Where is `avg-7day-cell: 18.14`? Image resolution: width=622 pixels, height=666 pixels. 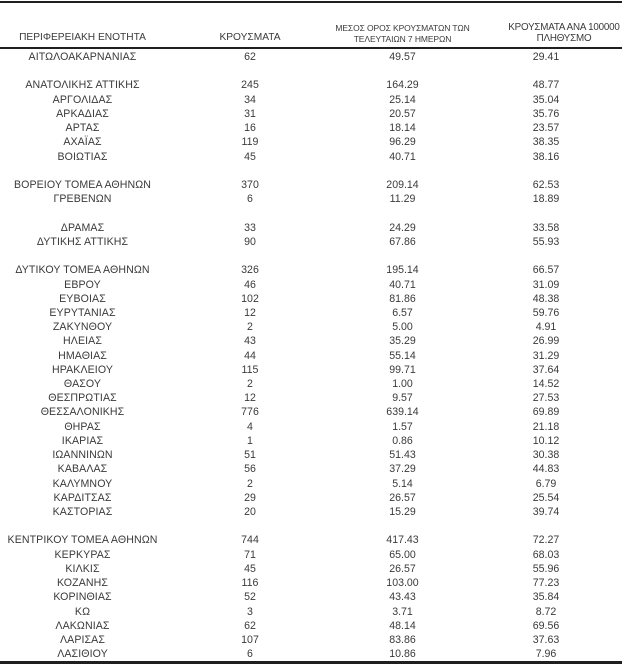 avg-7day-cell: 18.14 is located at coordinates (402, 128).